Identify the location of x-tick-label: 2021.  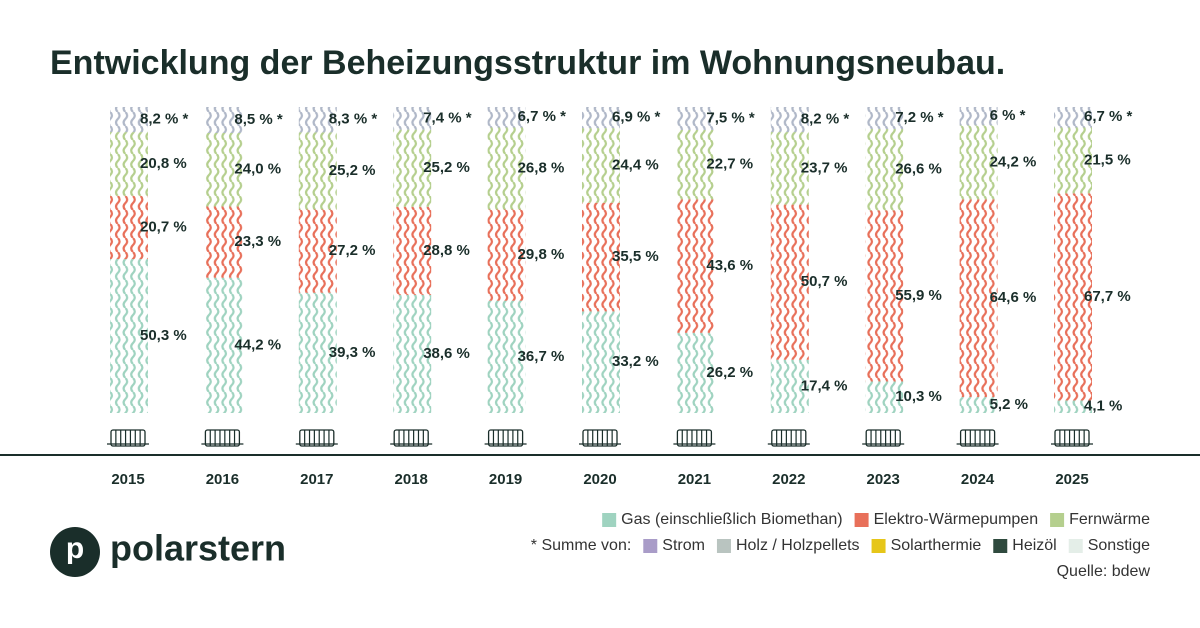
(694, 479).